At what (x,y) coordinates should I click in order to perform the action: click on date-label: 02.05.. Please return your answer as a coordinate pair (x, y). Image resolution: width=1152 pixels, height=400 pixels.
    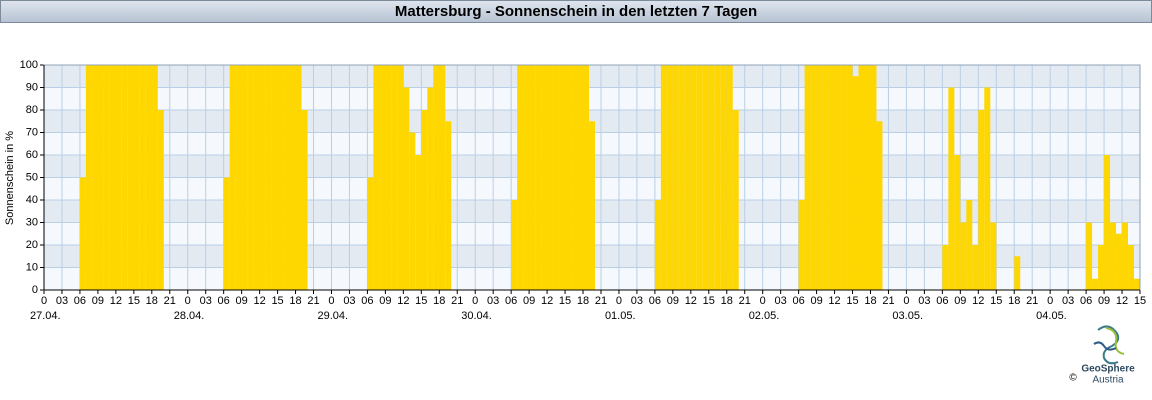
    Looking at the image, I should click on (764, 316).